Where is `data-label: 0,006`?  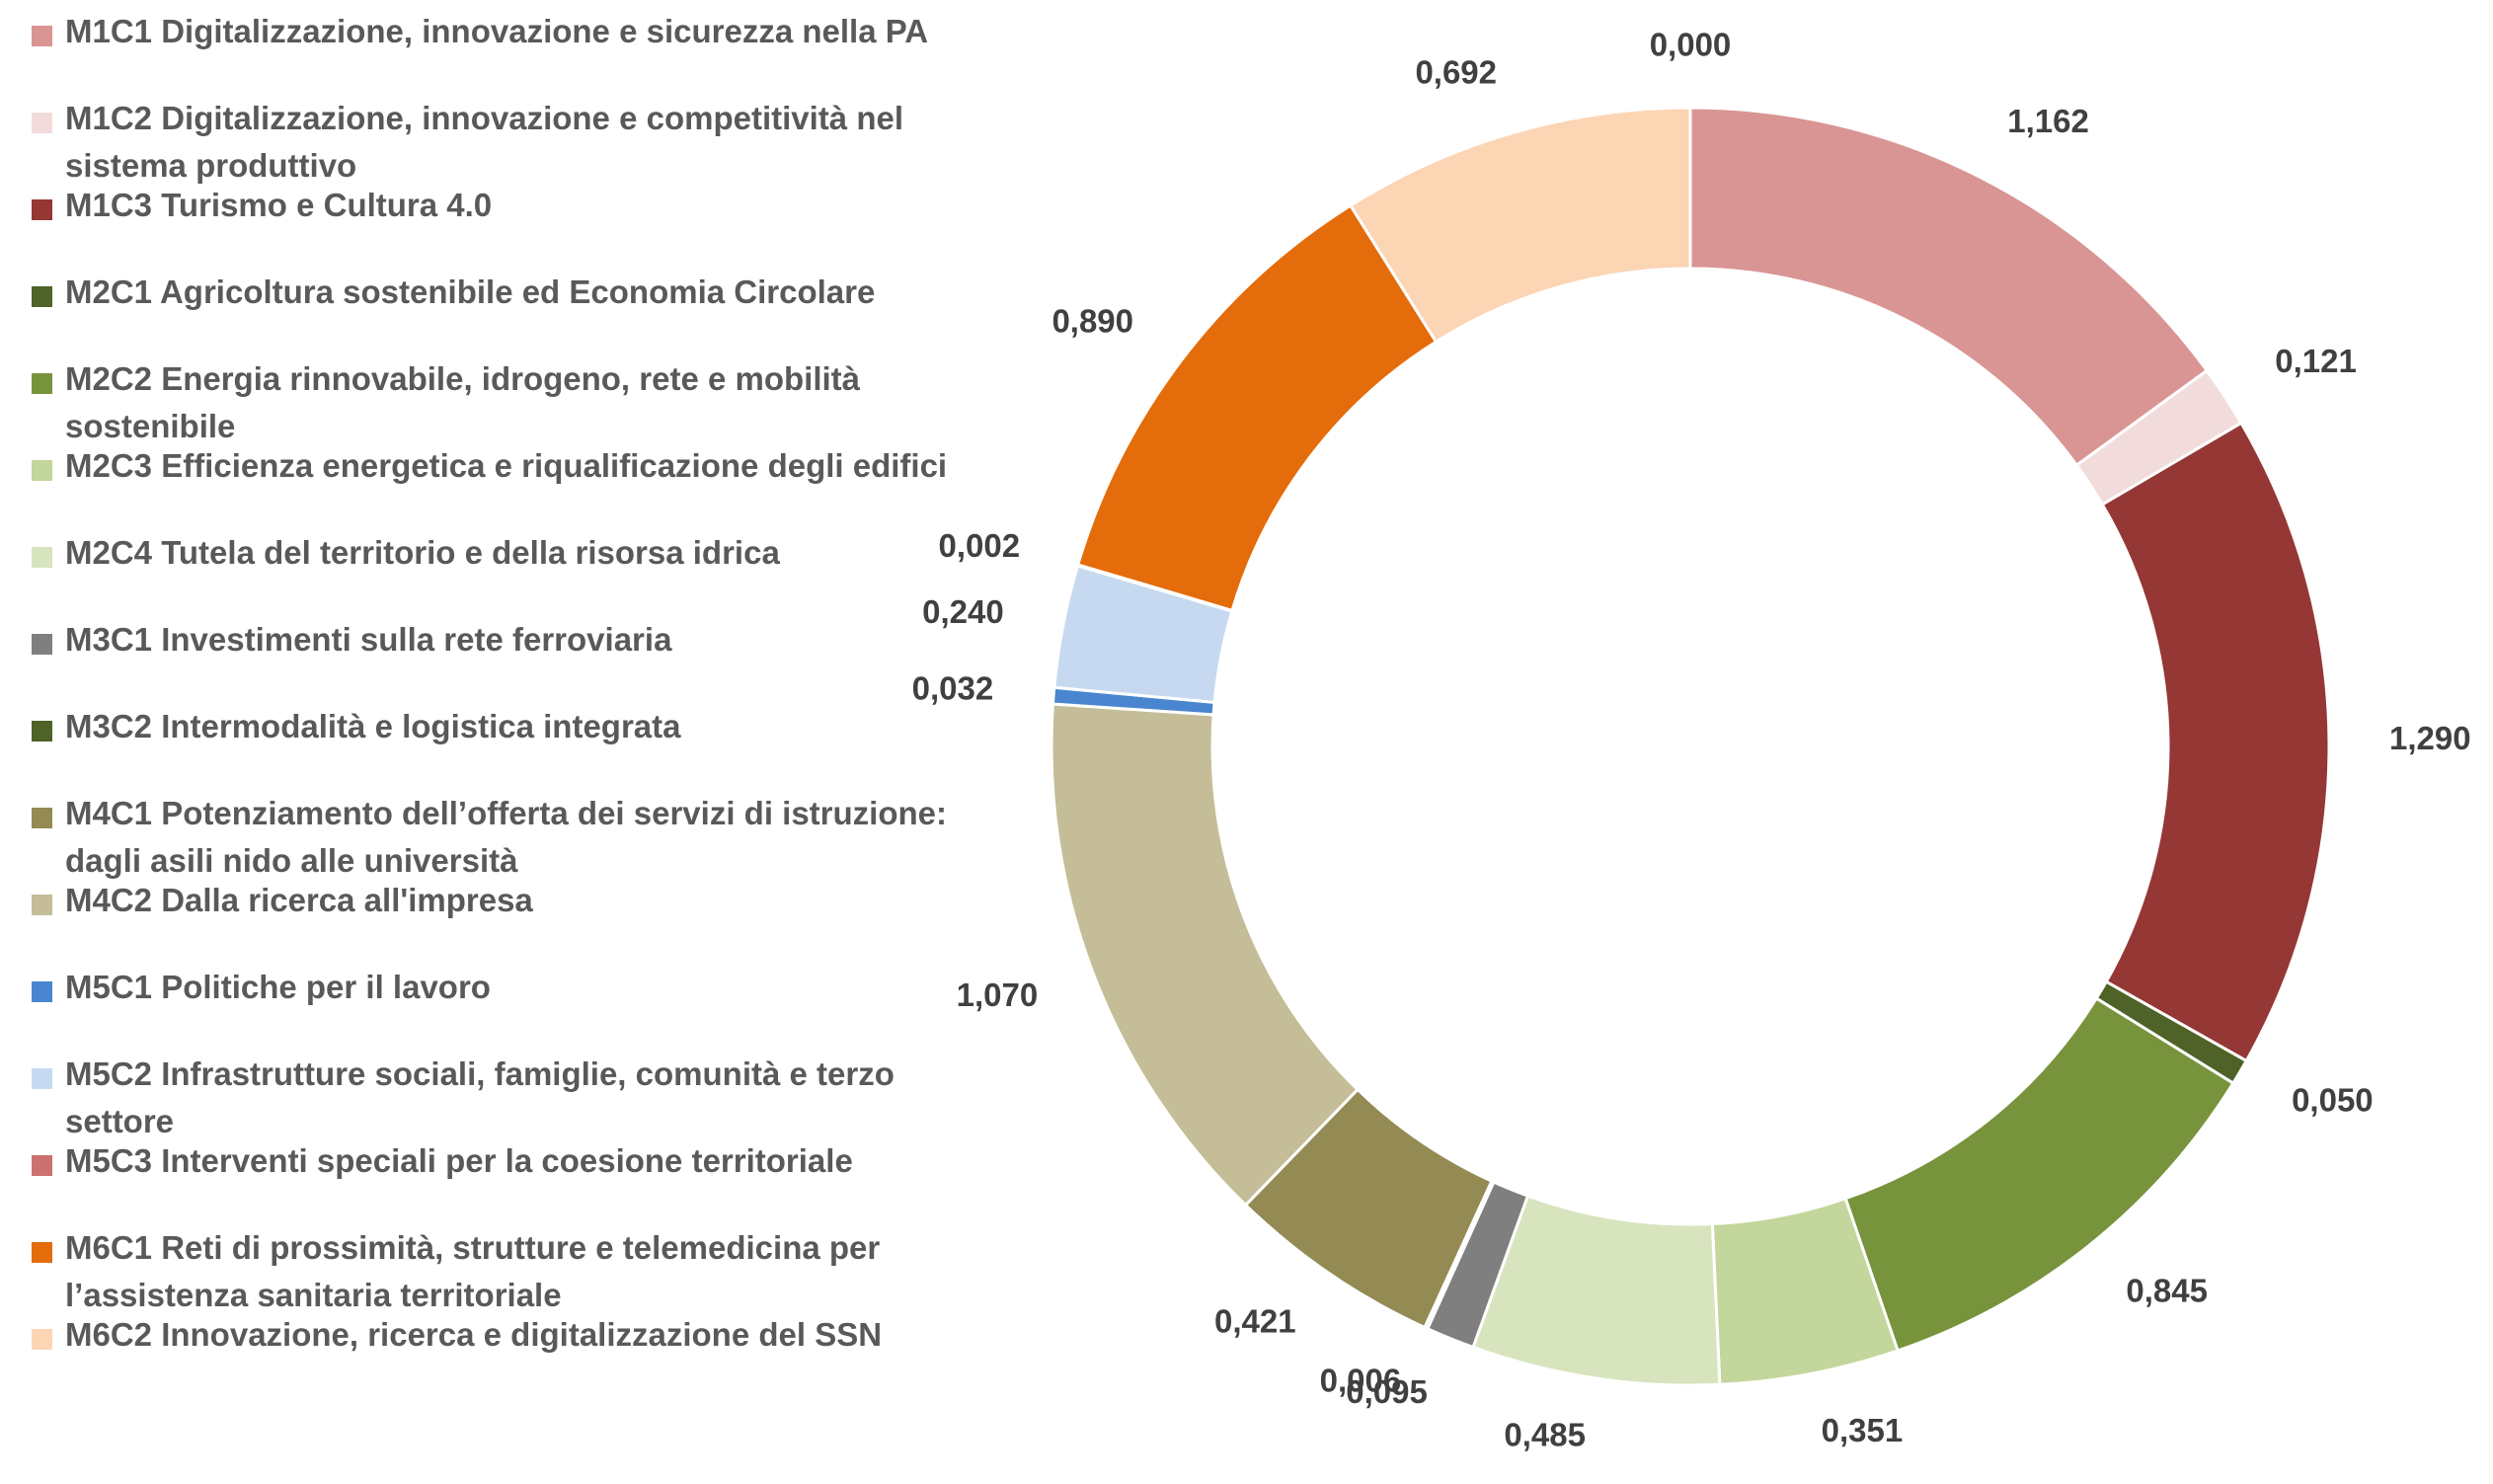
data-label: 0,006 is located at coordinates (1361, 1380).